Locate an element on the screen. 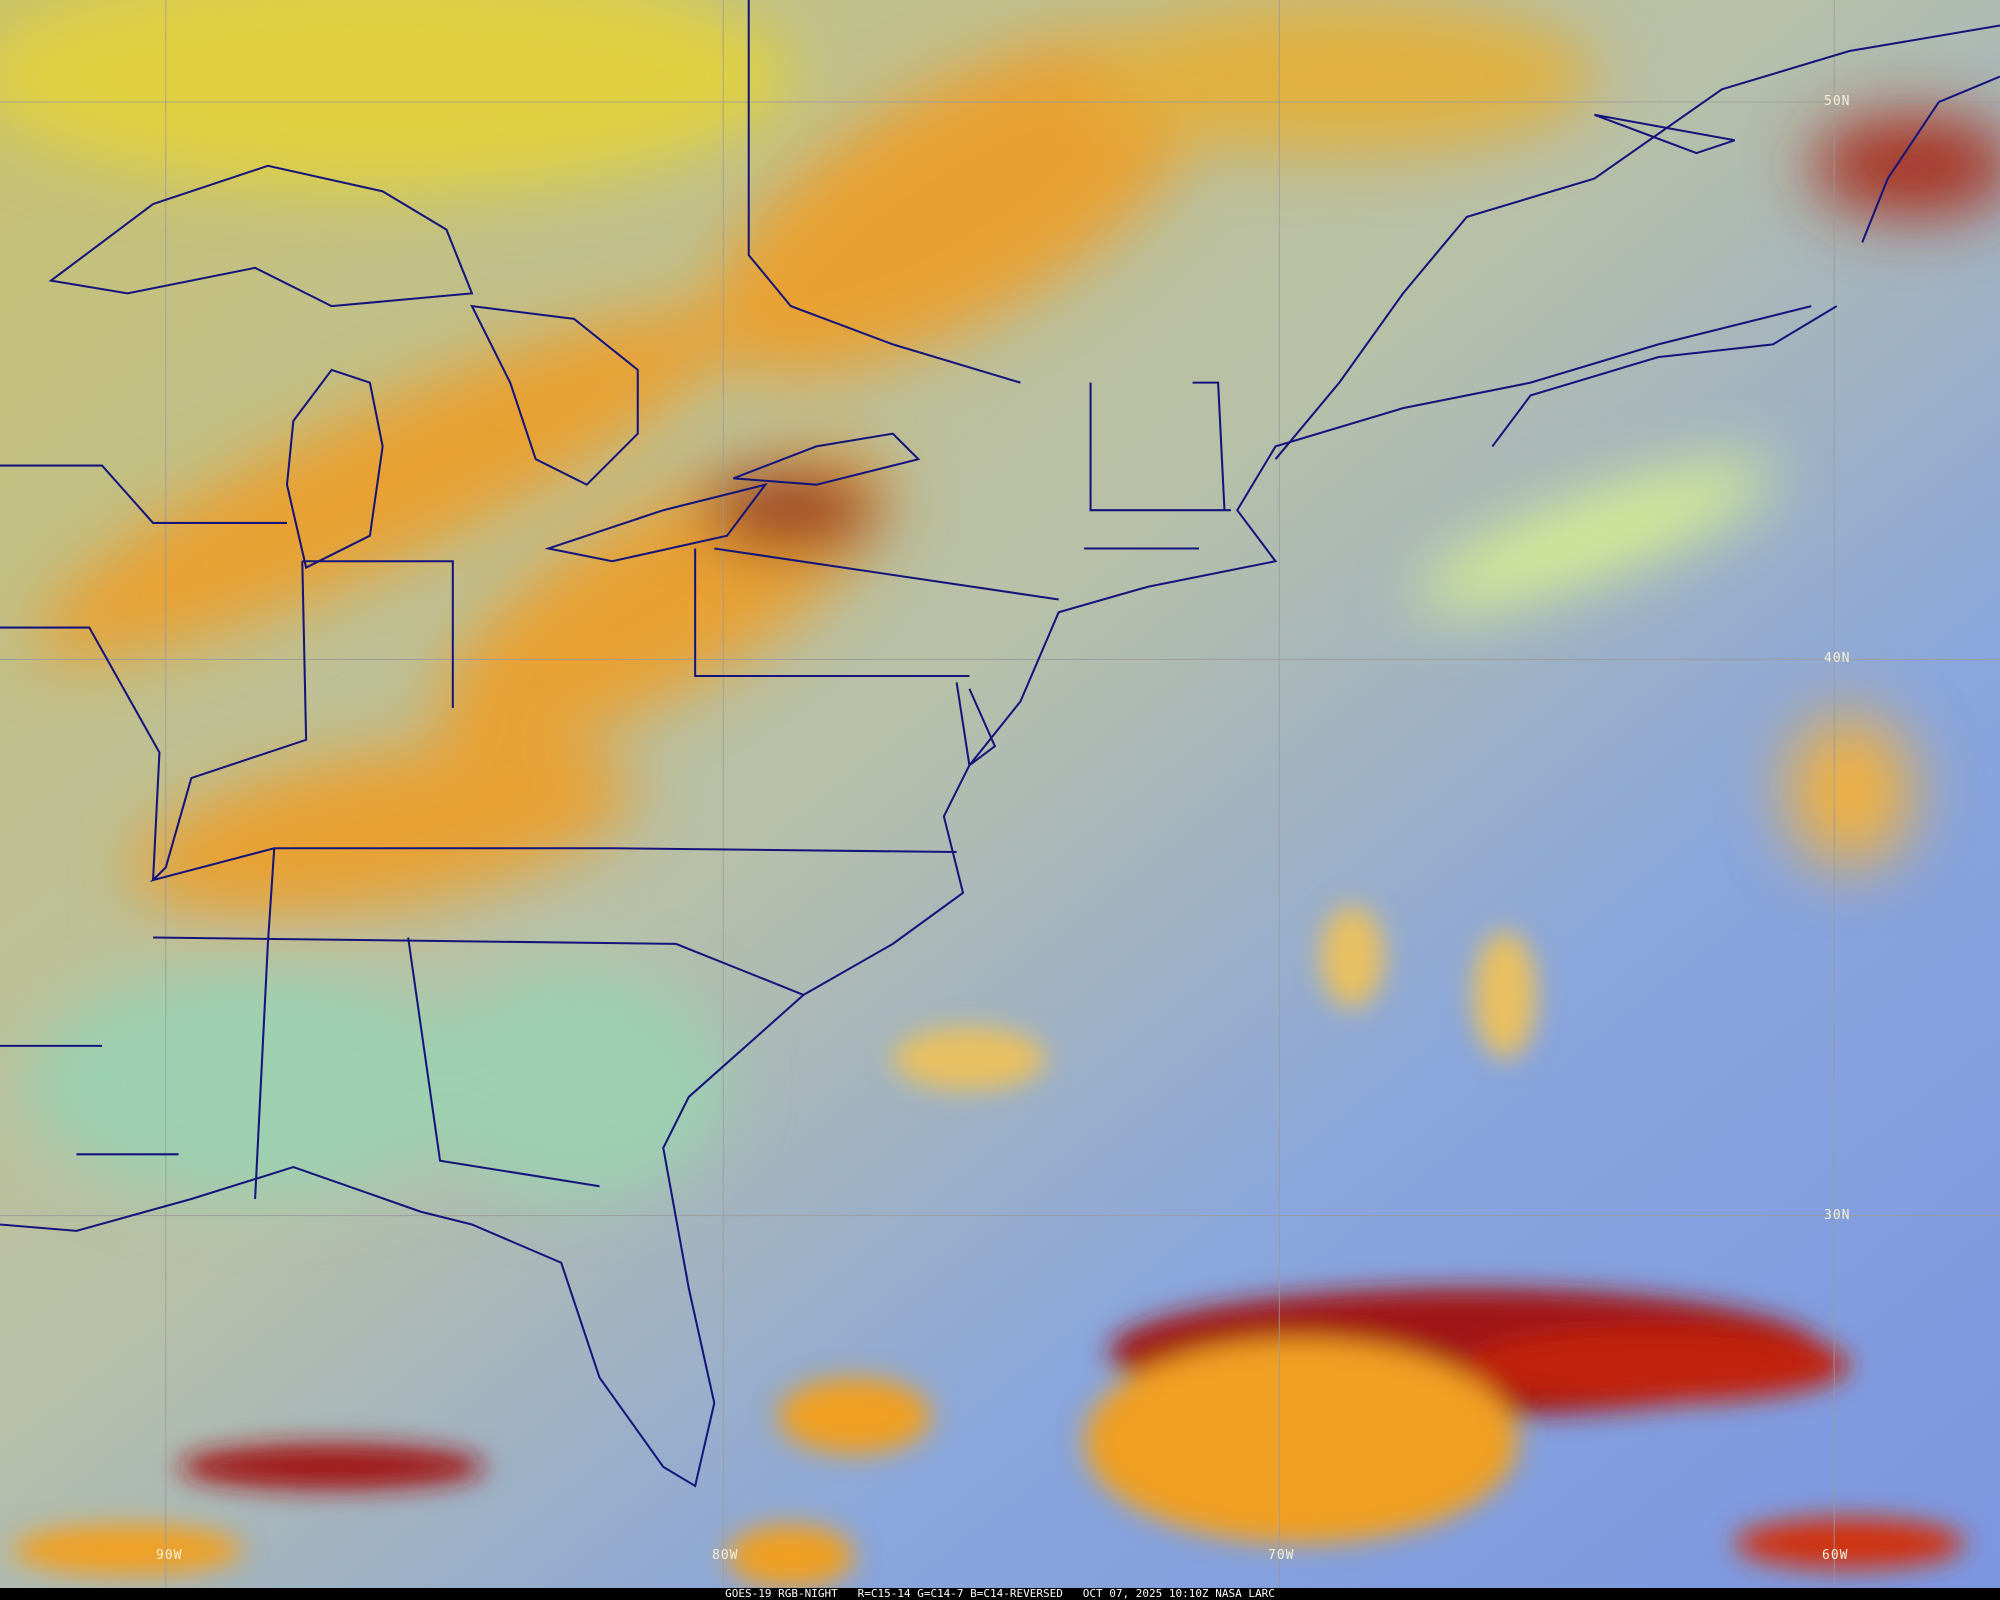 Image resolution: width=2000 pixels, height=1600 pixels. lat-label-40n: 40N is located at coordinates (1837, 658).